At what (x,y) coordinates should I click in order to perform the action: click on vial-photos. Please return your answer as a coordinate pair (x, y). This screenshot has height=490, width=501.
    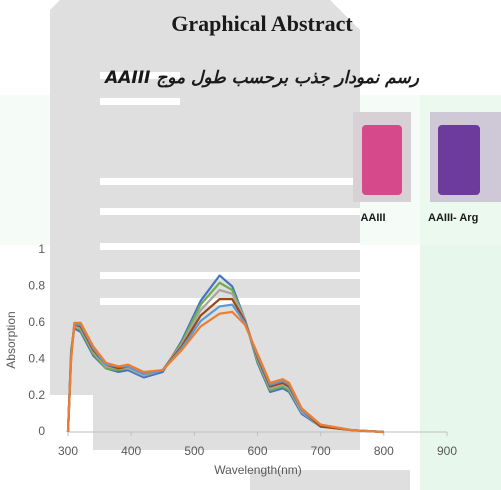
    Looking at the image, I should click on (427, 157).